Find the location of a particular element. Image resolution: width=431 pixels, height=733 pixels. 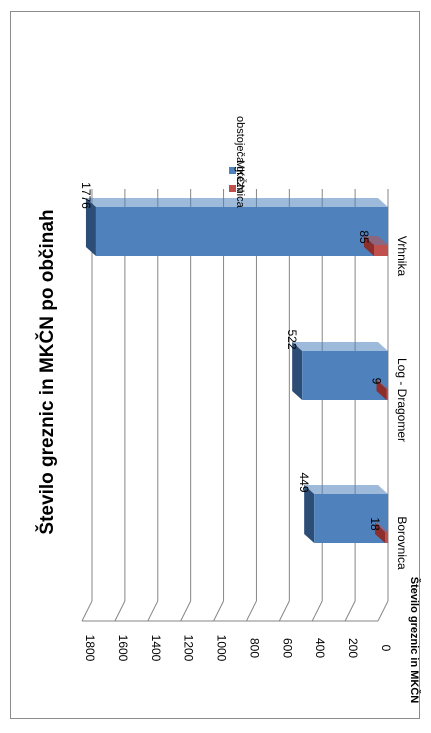

category-label: Borovnica is located at coordinates (402, 543).